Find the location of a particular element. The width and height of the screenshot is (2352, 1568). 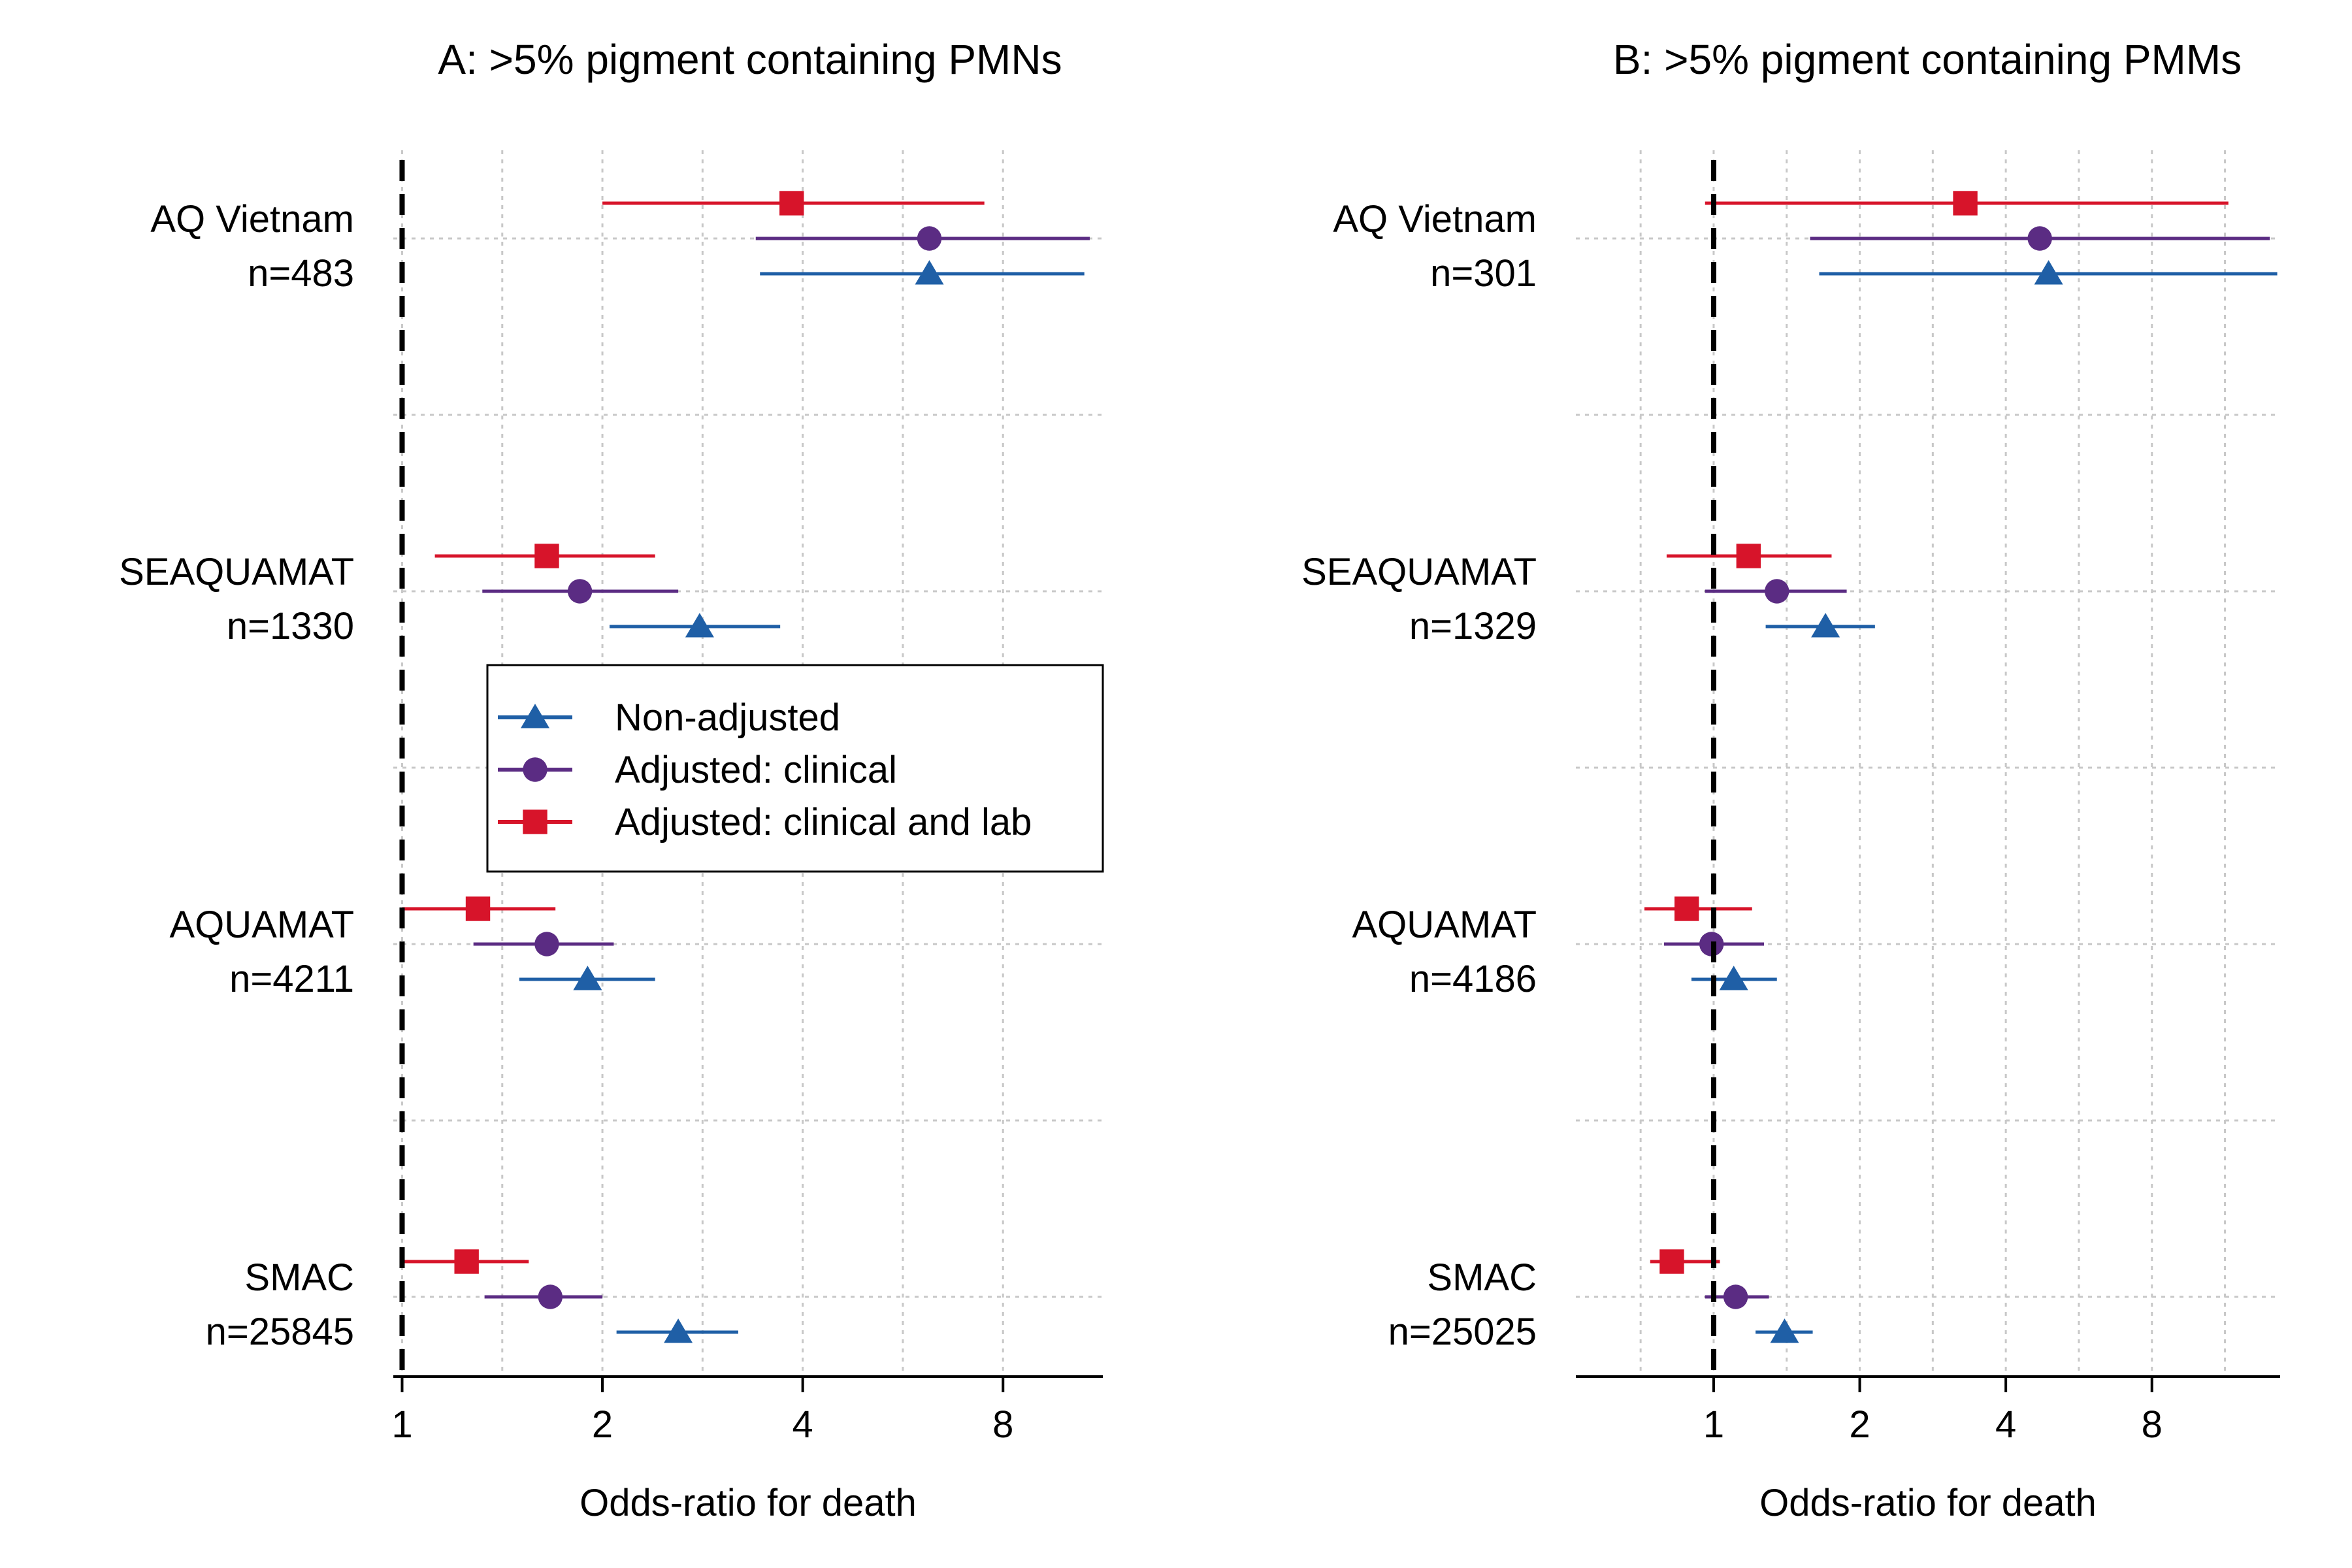

study-n-label: n=4186 is located at coordinates (1473, 979).